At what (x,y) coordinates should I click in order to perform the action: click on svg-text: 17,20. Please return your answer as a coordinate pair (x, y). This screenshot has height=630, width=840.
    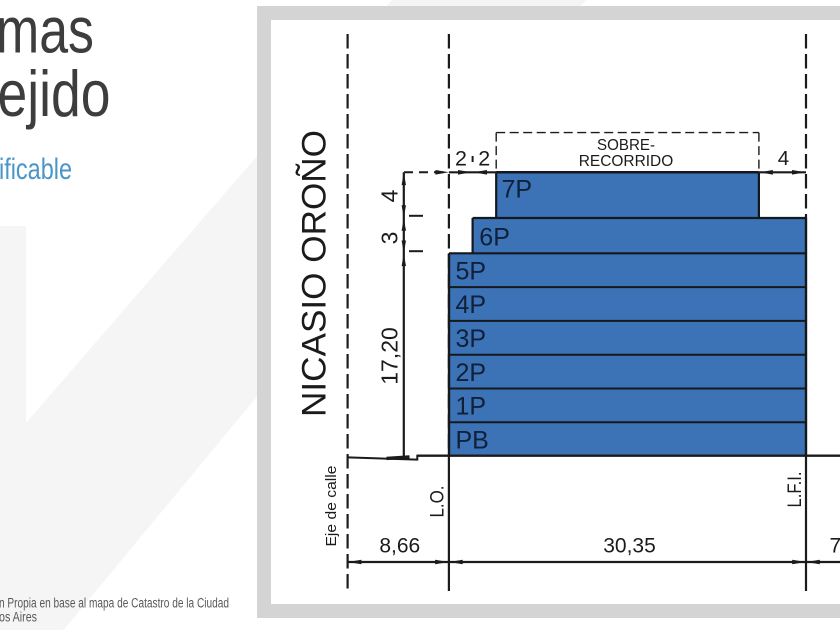
    Looking at the image, I should click on (389, 356).